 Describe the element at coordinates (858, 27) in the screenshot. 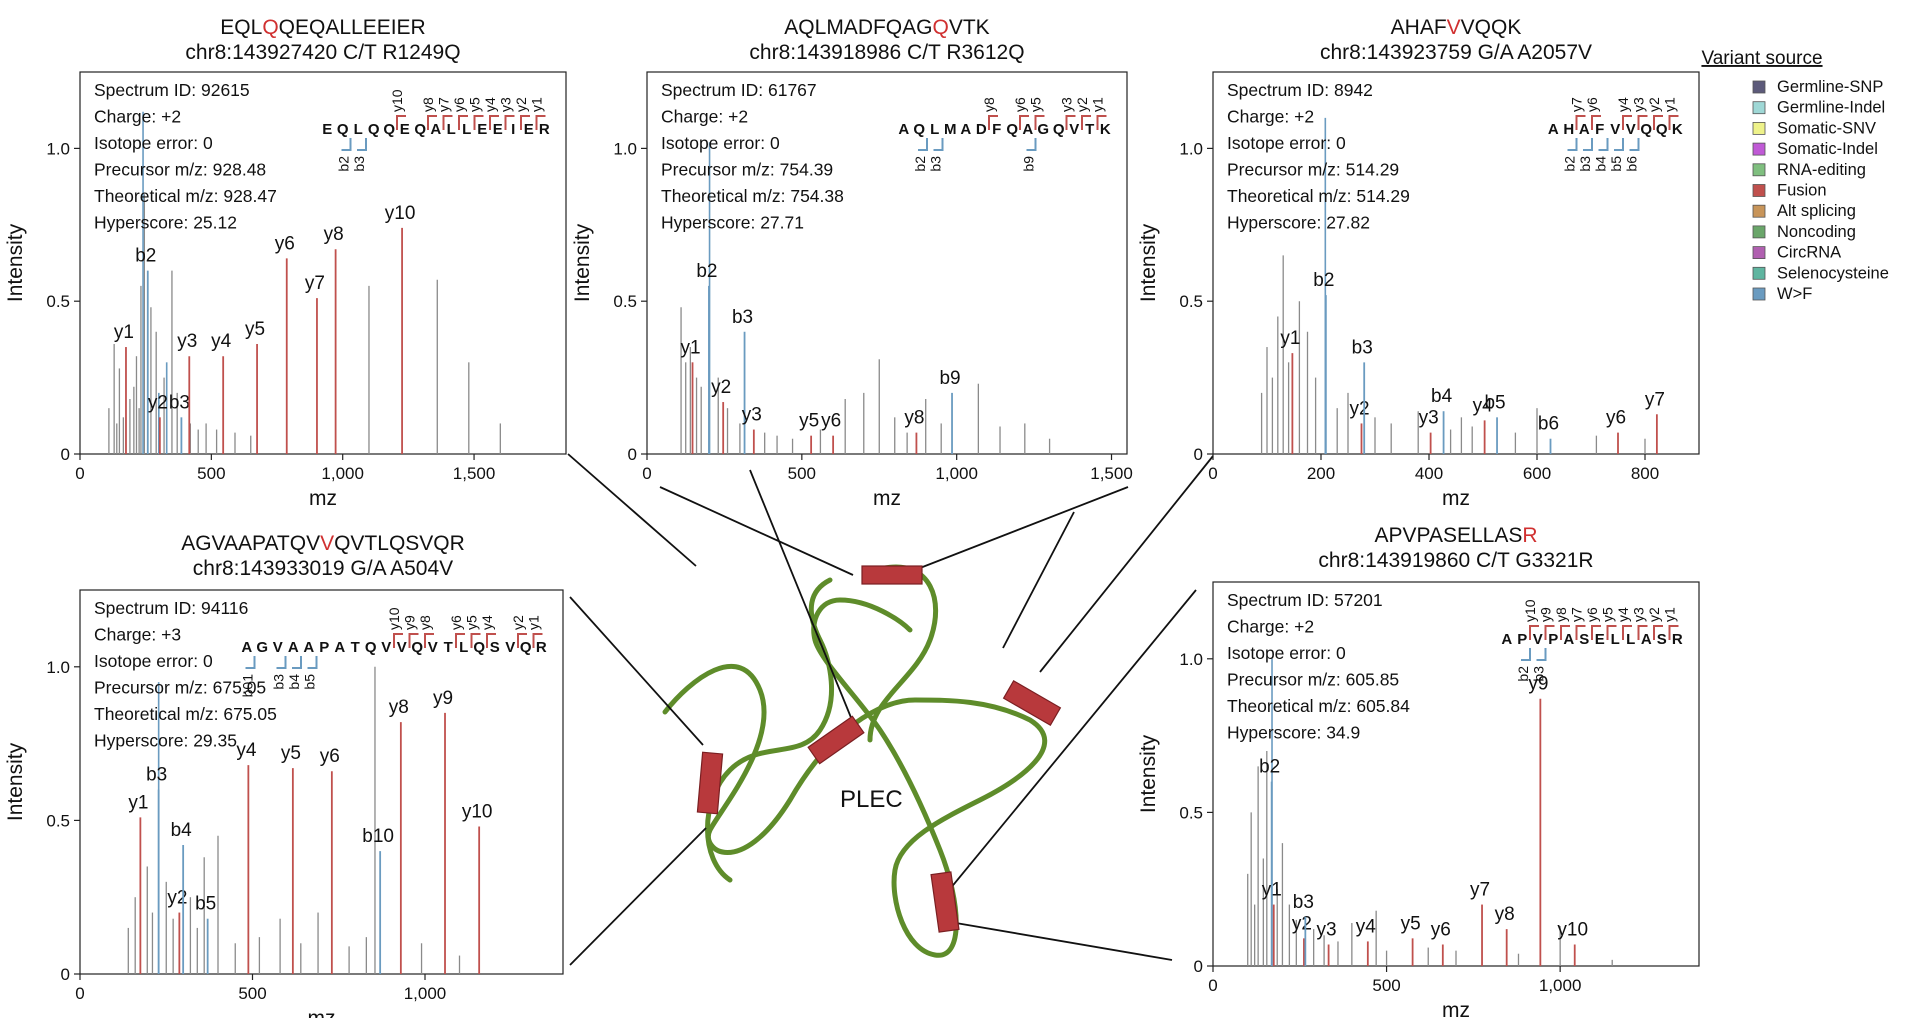

I see `peptide-prefix: AQLMADFQAG` at that location.